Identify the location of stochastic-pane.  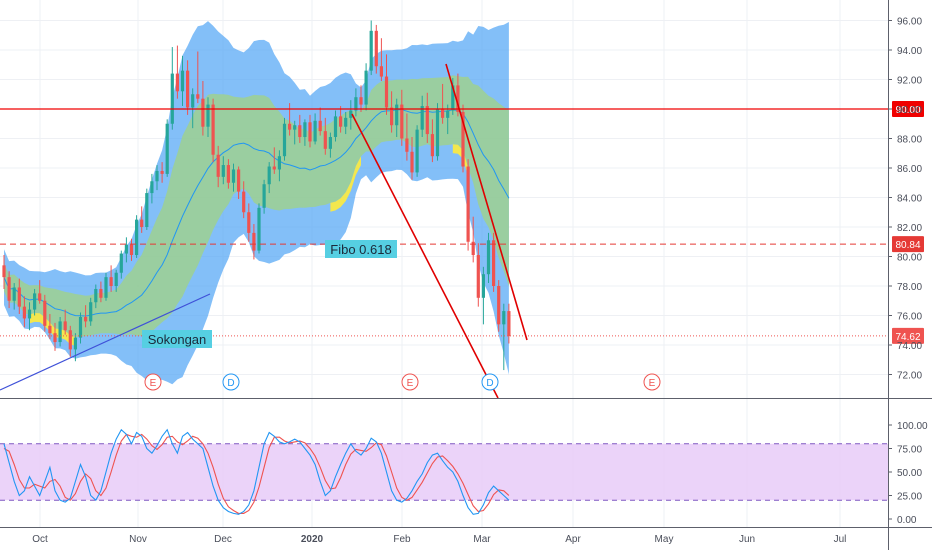
(444, 471).